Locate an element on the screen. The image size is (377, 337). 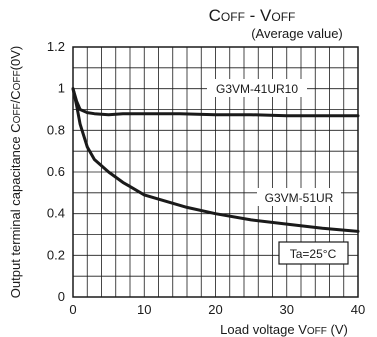
x-tick-label: 0 is located at coordinates (72, 309).